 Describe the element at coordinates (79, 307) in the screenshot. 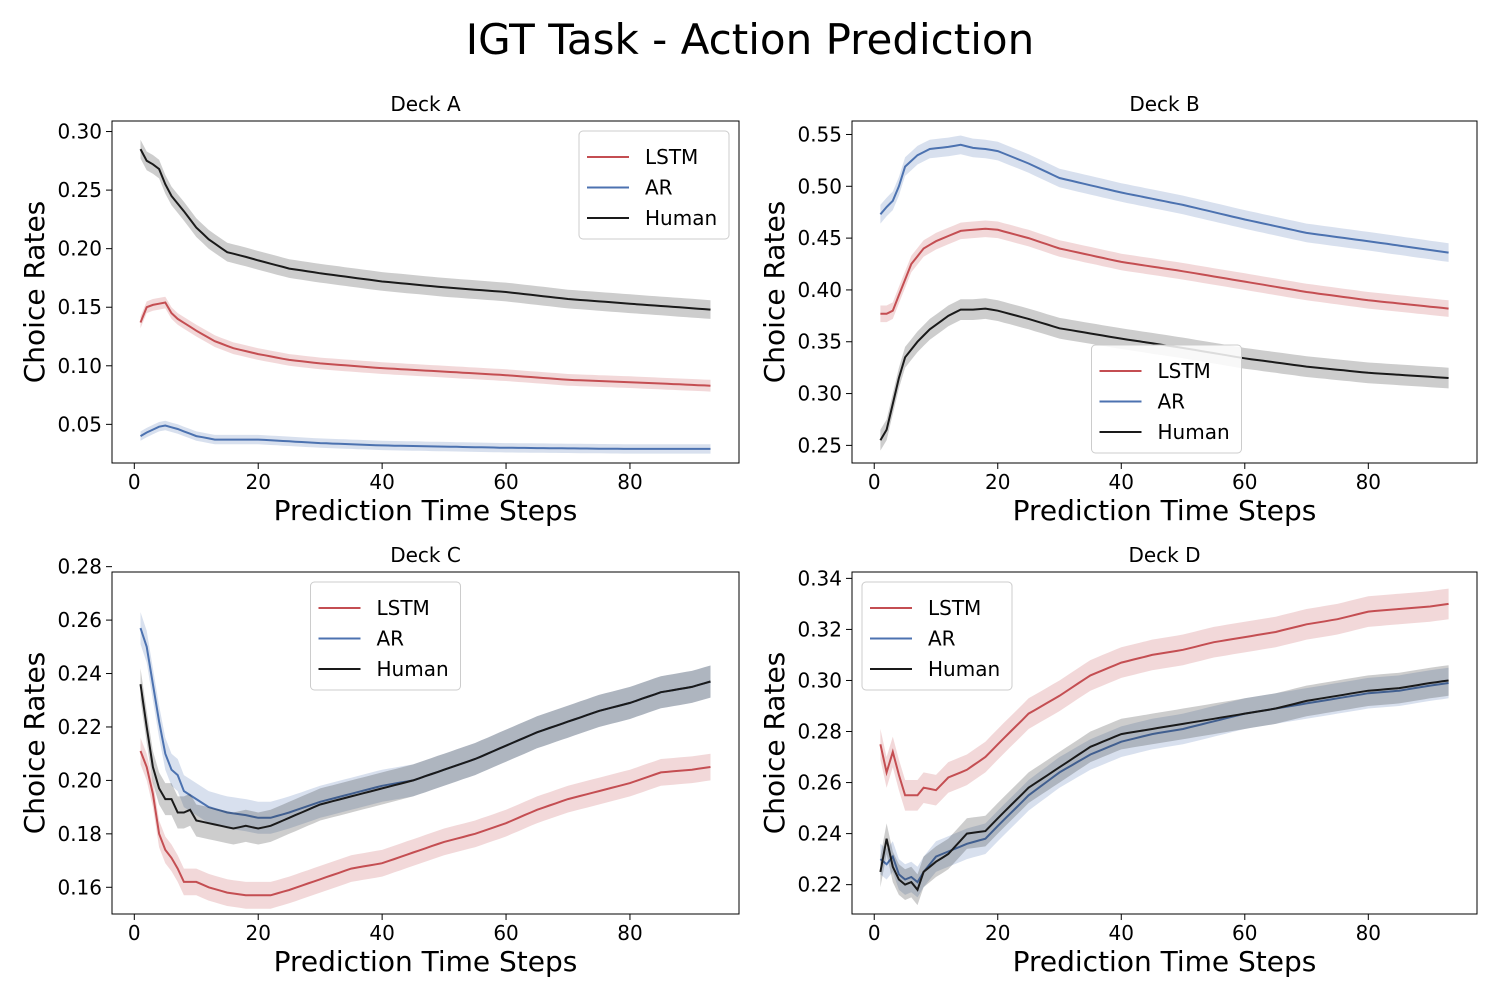

I see `y-tick-label: 0.15` at that location.